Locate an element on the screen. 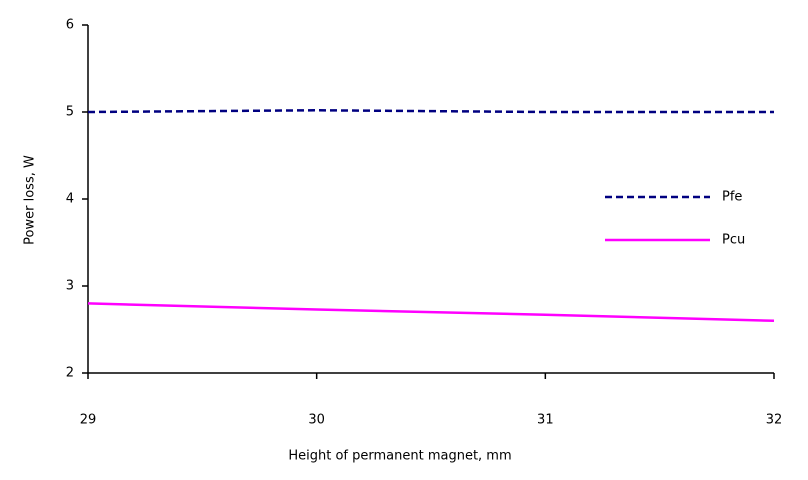  y-tick-label: 4 is located at coordinates (70, 199).